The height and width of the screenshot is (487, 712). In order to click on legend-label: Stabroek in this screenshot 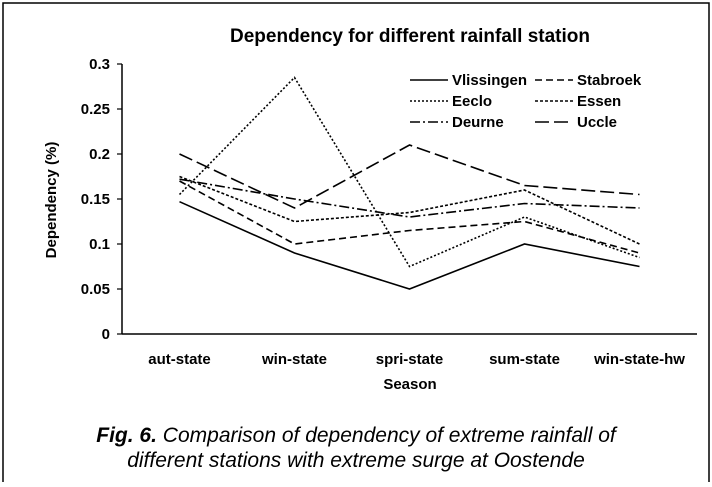, I will do `click(609, 80)`.